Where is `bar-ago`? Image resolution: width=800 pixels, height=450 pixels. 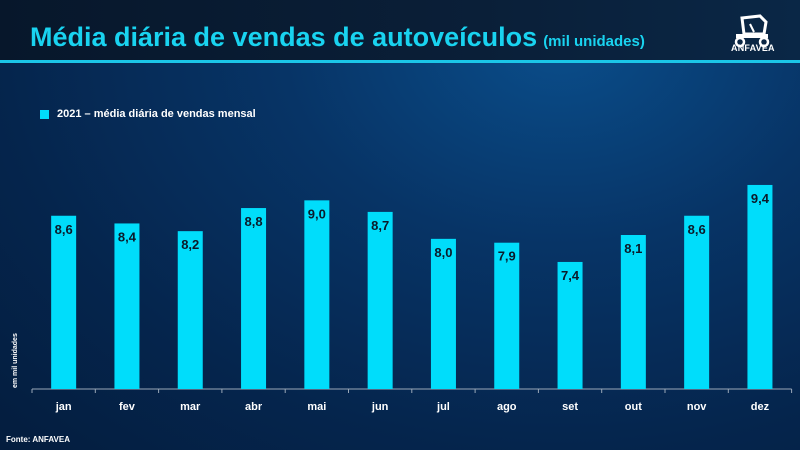 bar-ago is located at coordinates (507, 315).